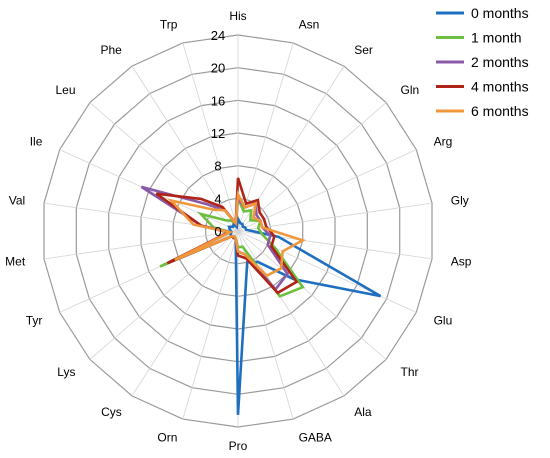  Describe the element at coordinates (238, 446) in the screenshot. I see `category-label-pro: Pro` at that location.